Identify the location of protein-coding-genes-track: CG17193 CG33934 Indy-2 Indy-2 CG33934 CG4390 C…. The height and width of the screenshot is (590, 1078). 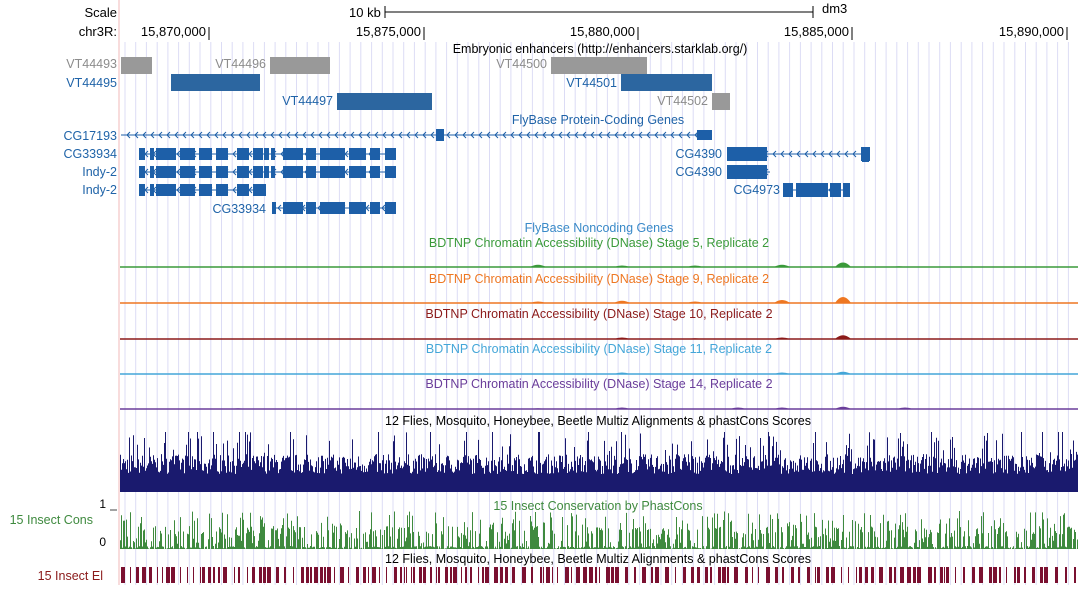
(466, 172).